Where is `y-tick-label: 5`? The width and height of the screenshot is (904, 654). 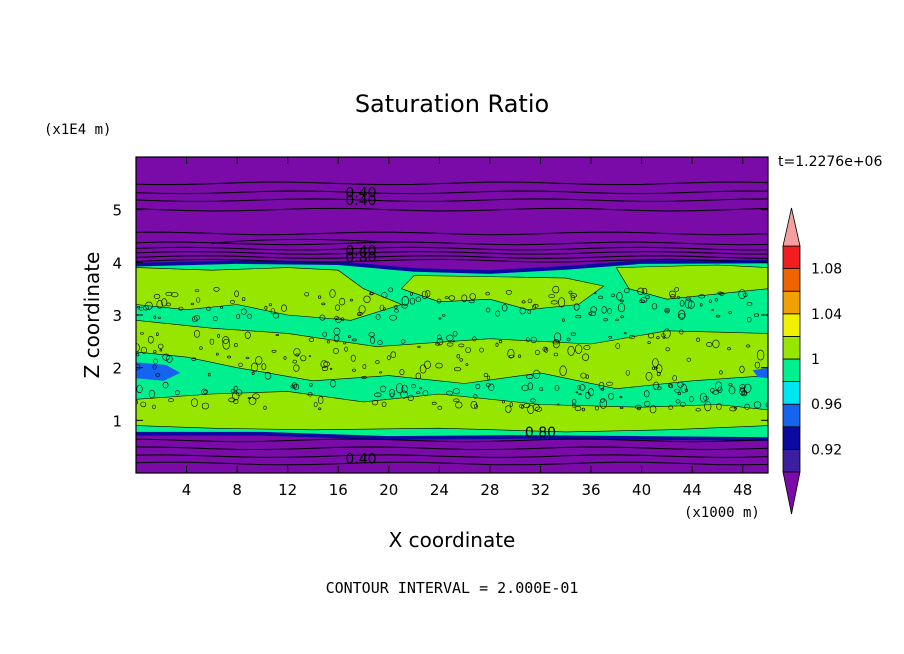
y-tick-label: 5 is located at coordinates (117, 211).